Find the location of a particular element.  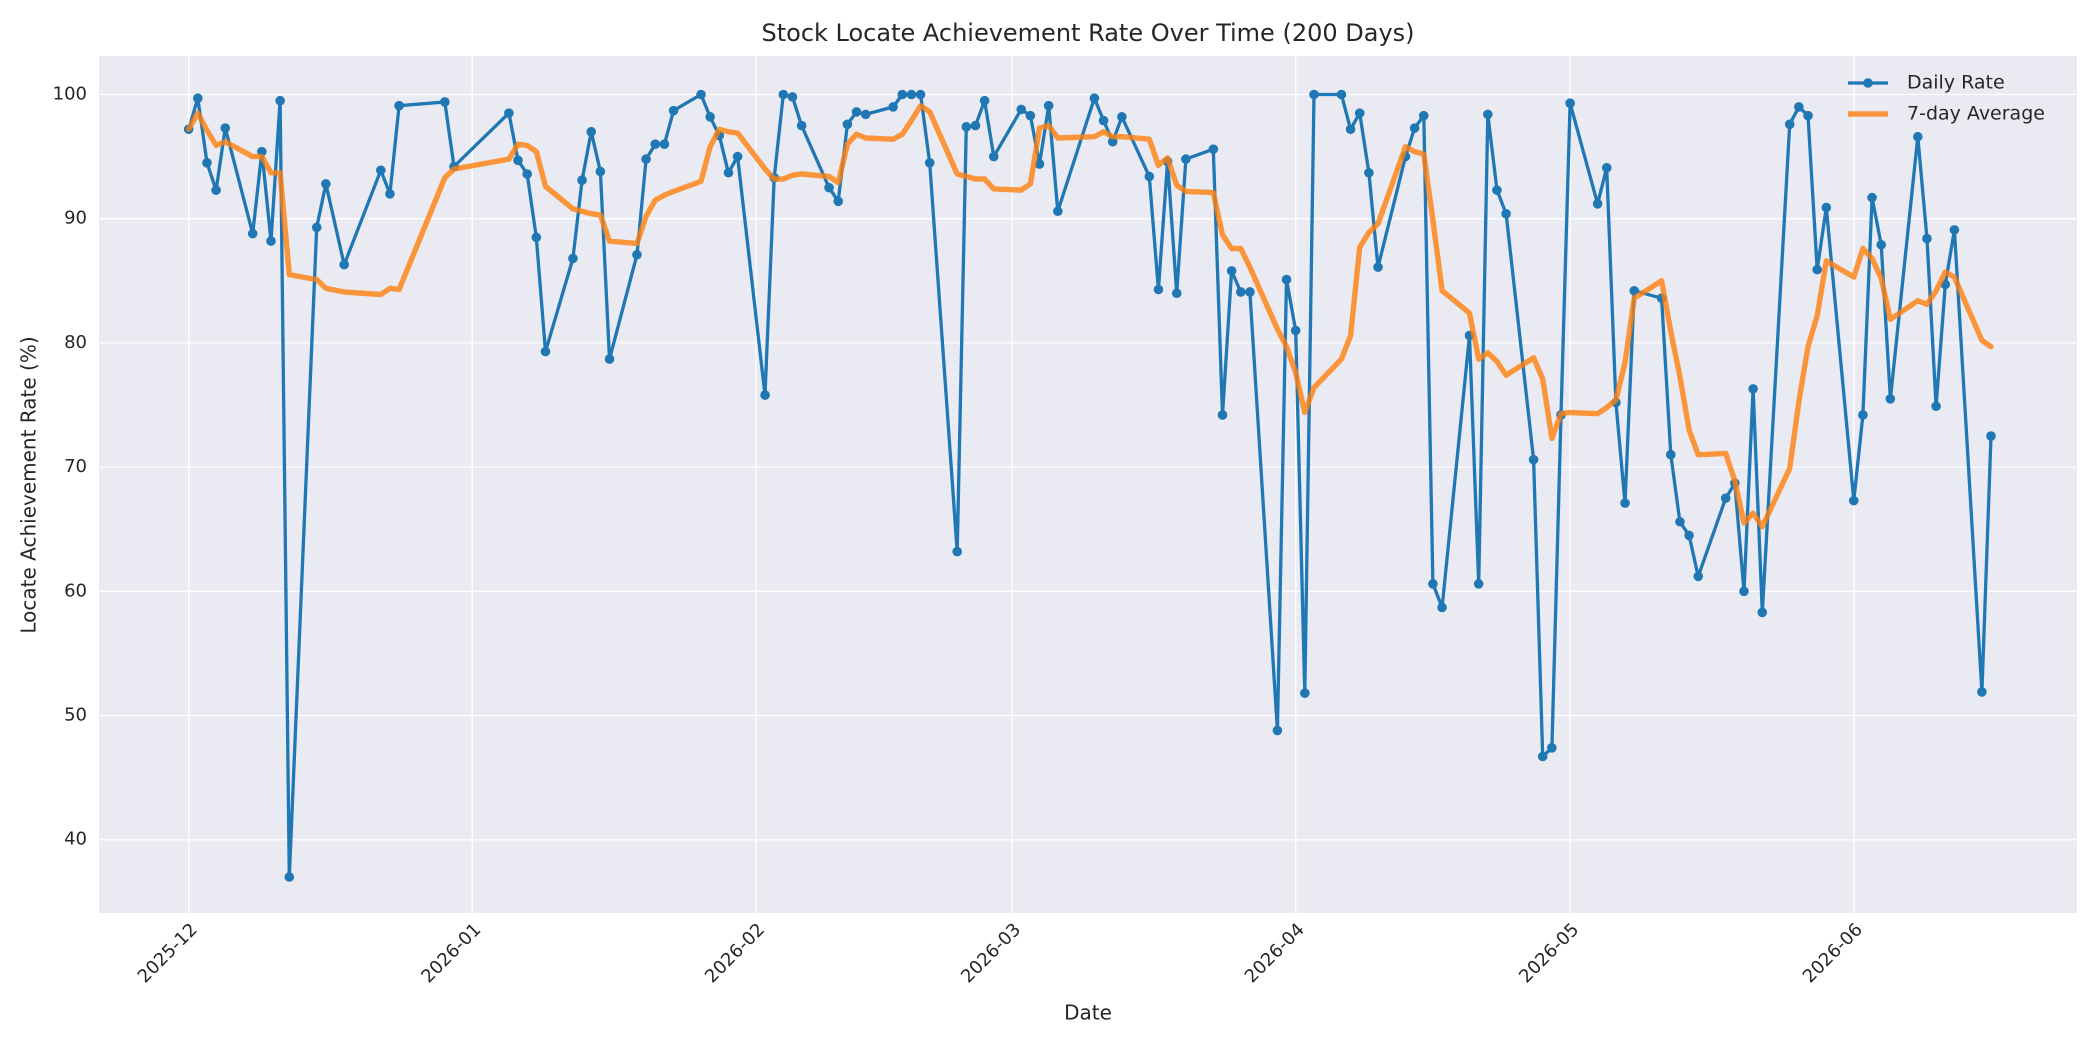

x-tick-label: 2026-03 is located at coordinates (991, 953).